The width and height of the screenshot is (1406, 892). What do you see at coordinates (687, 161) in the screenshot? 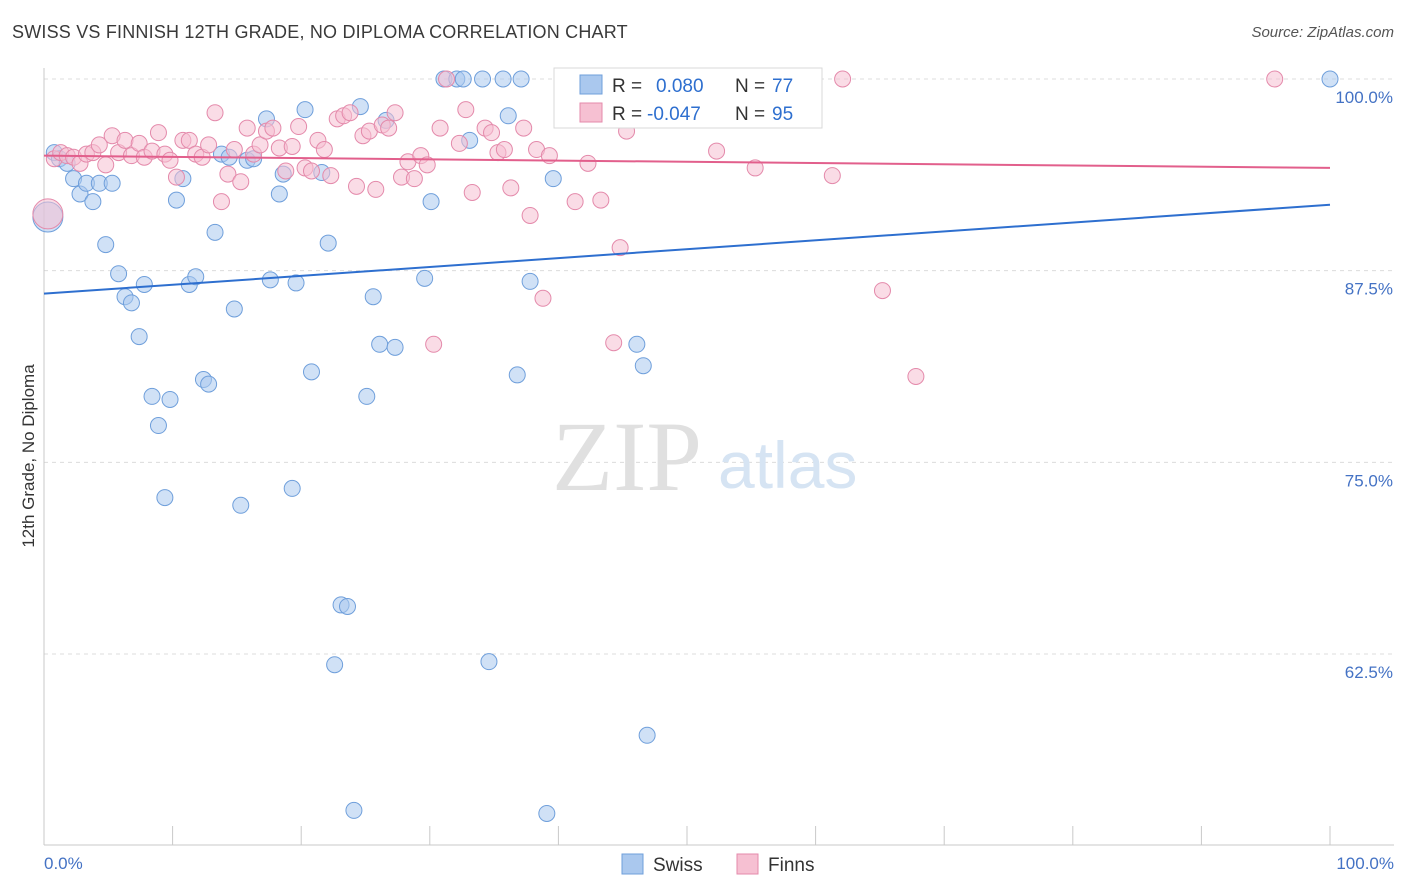
I see `finns-trend-line` at bounding box center [687, 161].